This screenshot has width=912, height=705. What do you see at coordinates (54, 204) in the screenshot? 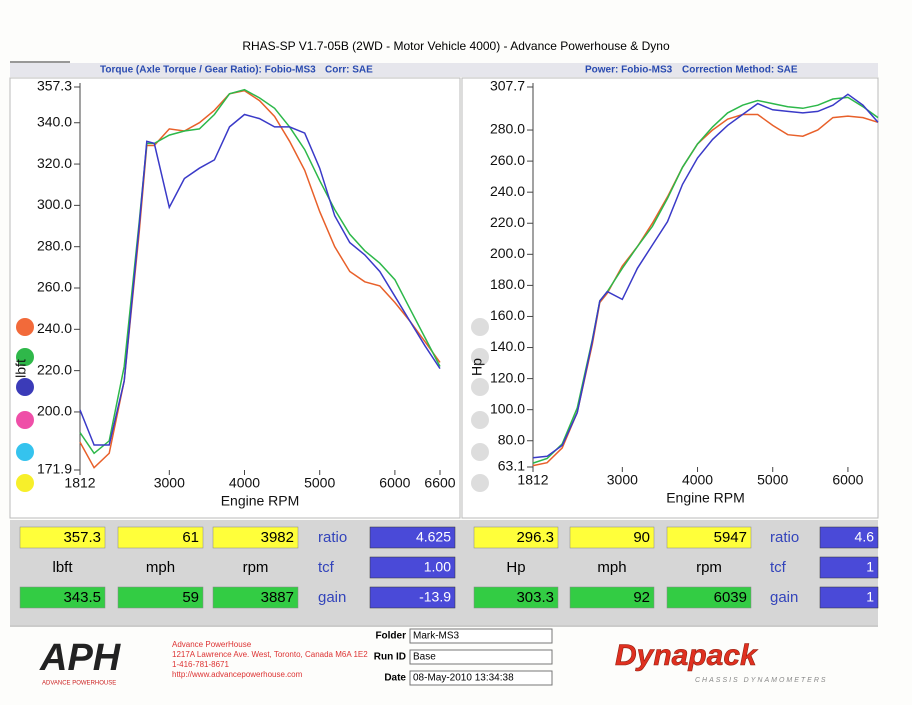
I see `y-tick-label: 300.0` at bounding box center [54, 204].